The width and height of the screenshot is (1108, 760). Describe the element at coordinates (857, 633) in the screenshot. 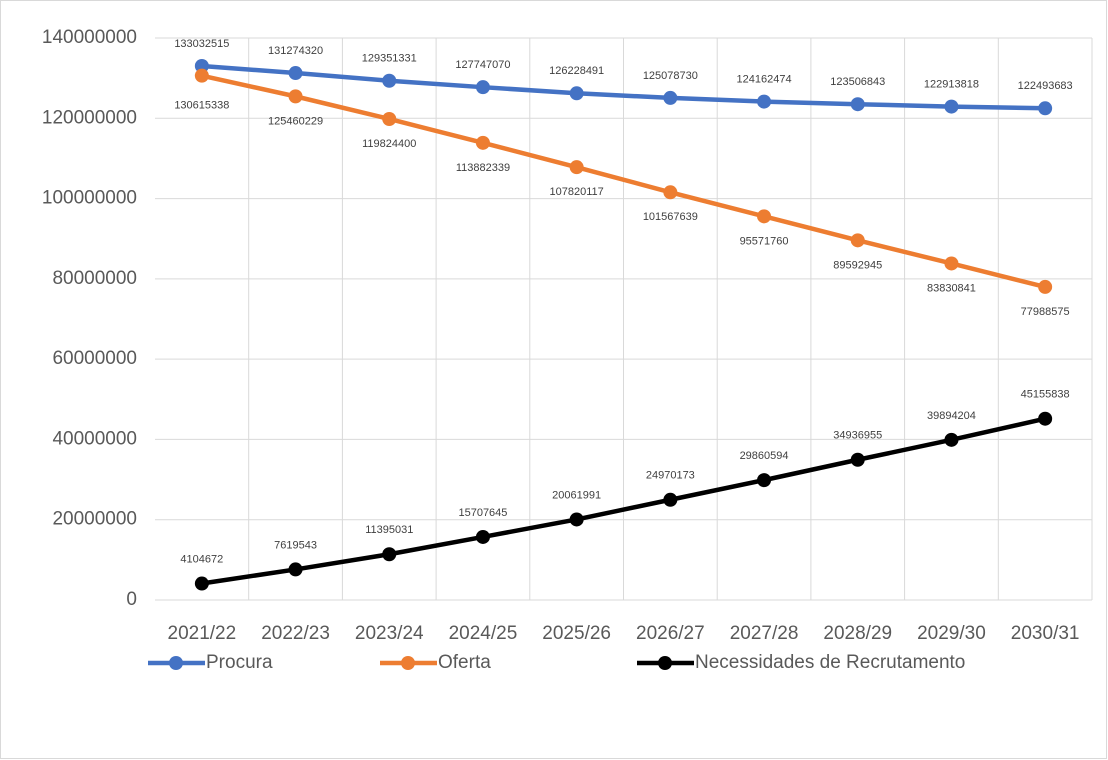

I see `x-tick-label: 2028/29` at that location.